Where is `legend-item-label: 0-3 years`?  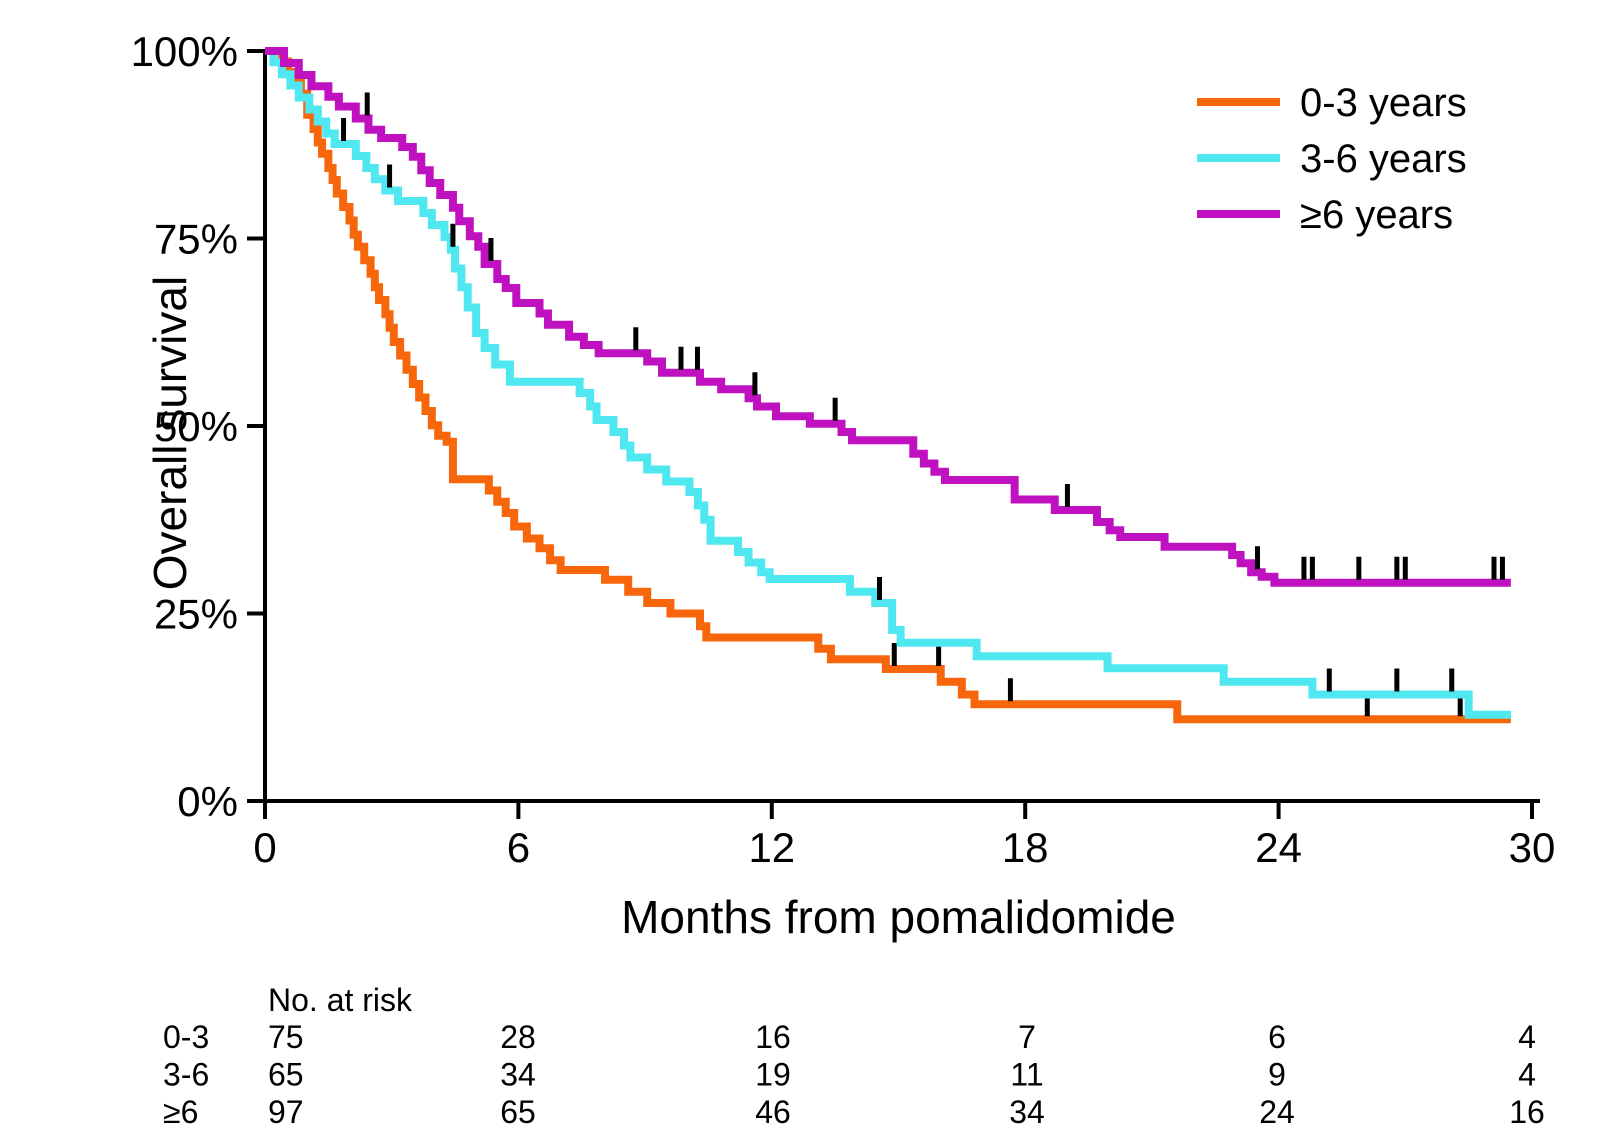 legend-item-label: 0-3 years is located at coordinates (1383, 103).